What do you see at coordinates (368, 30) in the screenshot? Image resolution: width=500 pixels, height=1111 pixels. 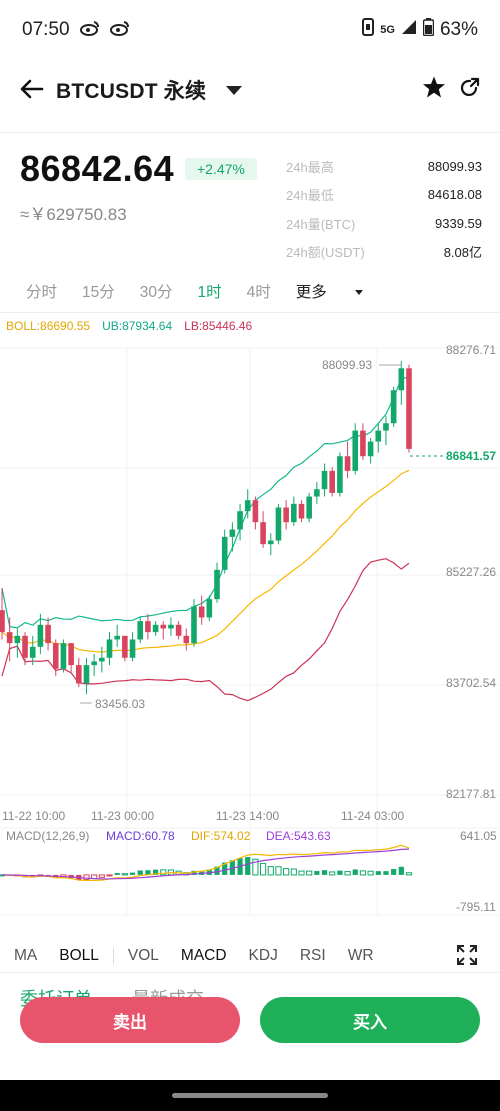 I see `sim-icon` at bounding box center [368, 30].